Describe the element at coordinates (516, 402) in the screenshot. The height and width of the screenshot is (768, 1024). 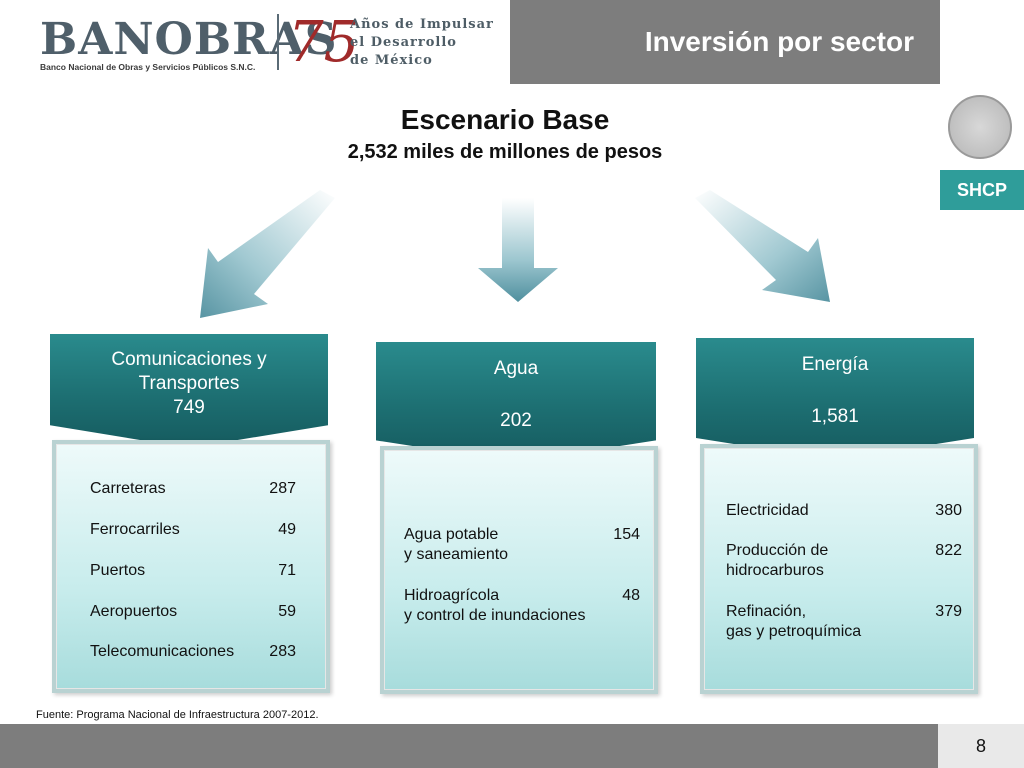
I see `sector-header-water: Agua 202` at that location.